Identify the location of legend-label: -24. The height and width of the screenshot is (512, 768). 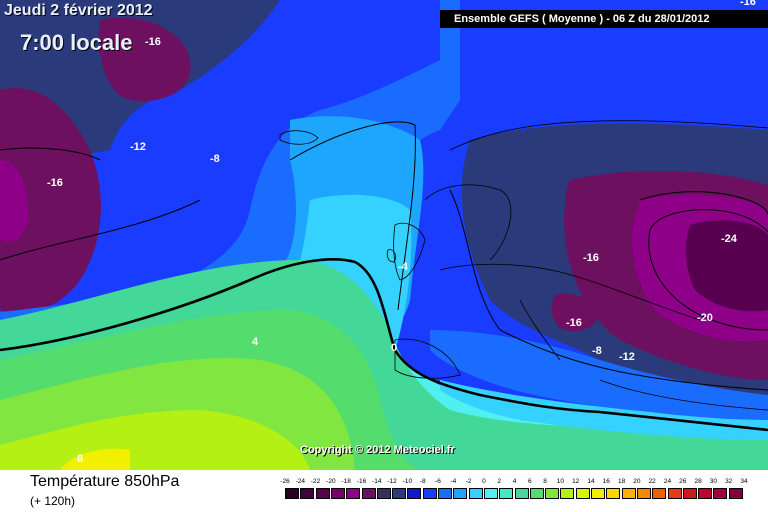
(300, 481).